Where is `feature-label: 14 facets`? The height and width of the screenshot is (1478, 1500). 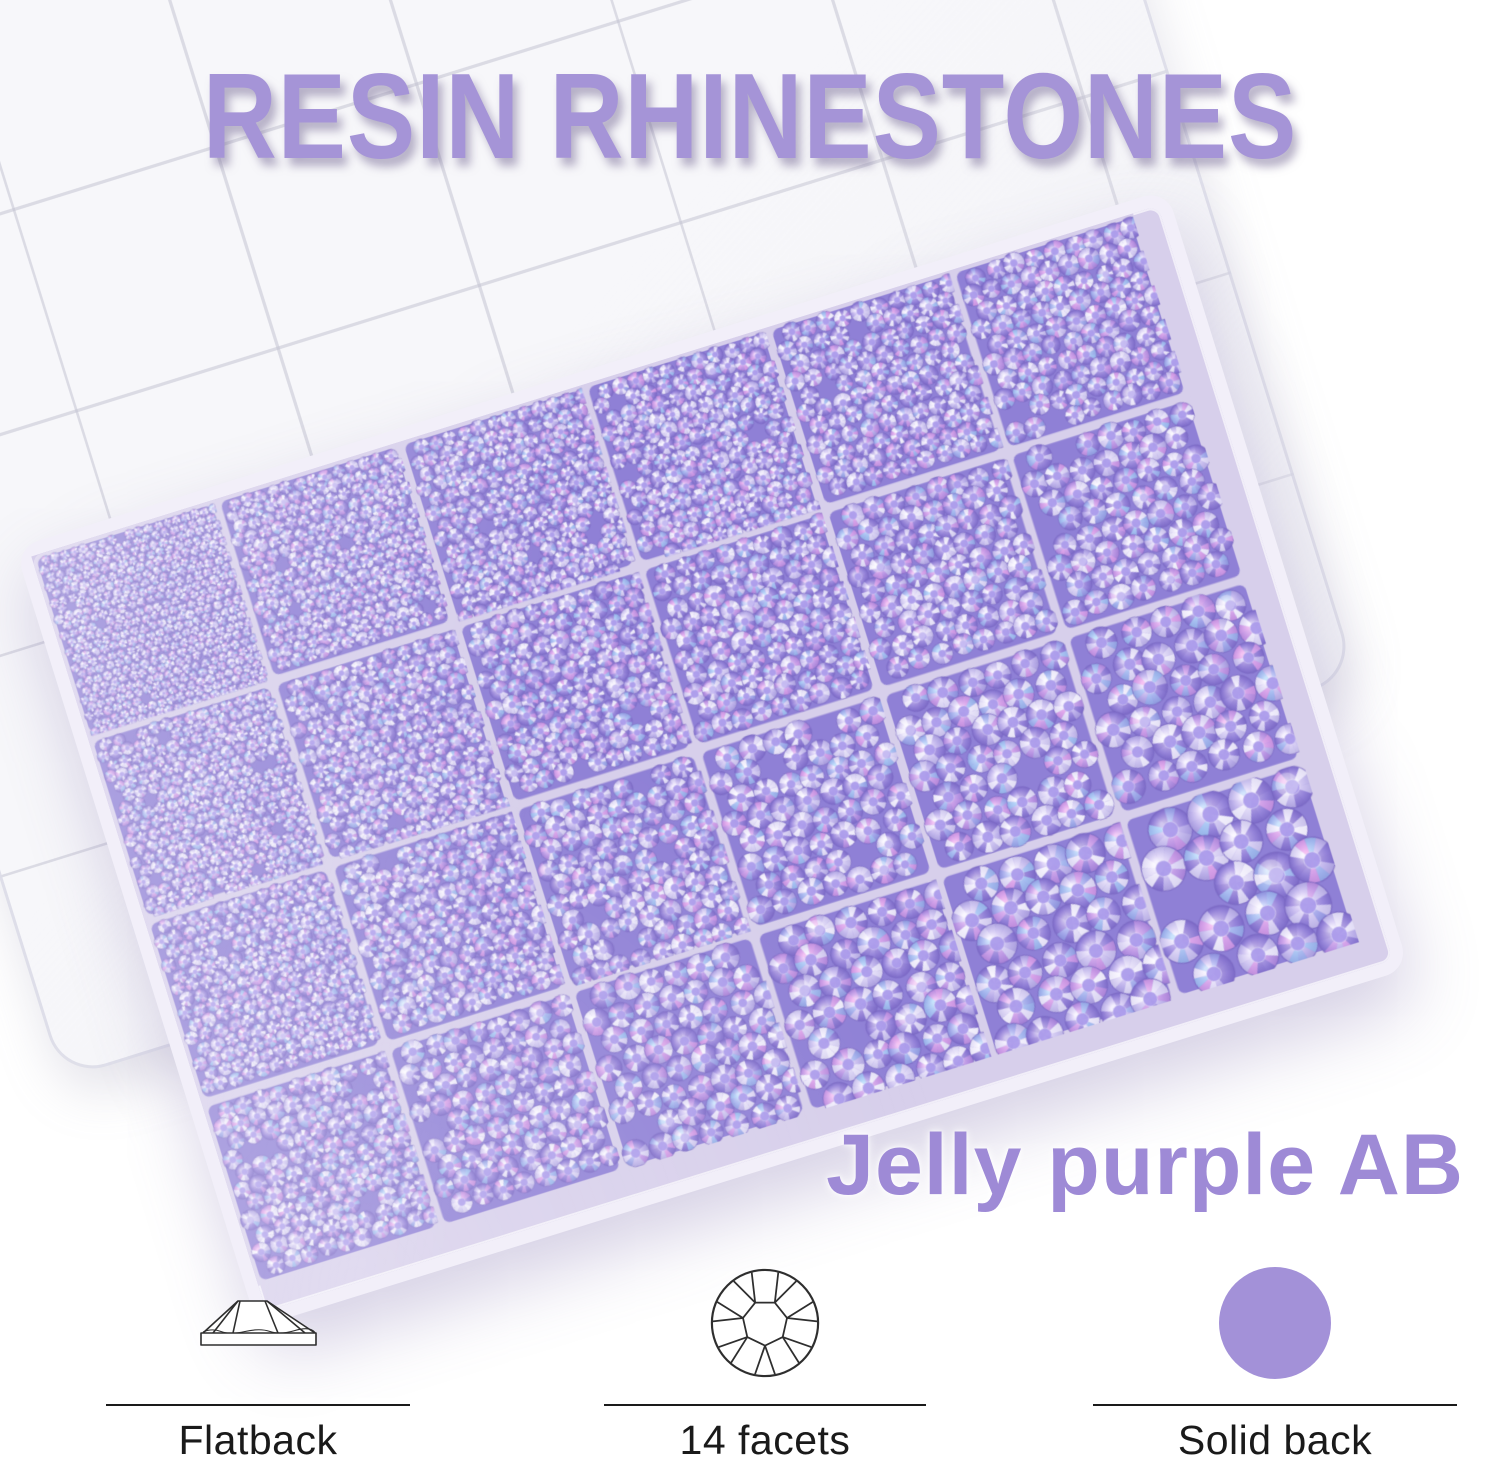
feature-label: 14 facets is located at coordinates (765, 1440).